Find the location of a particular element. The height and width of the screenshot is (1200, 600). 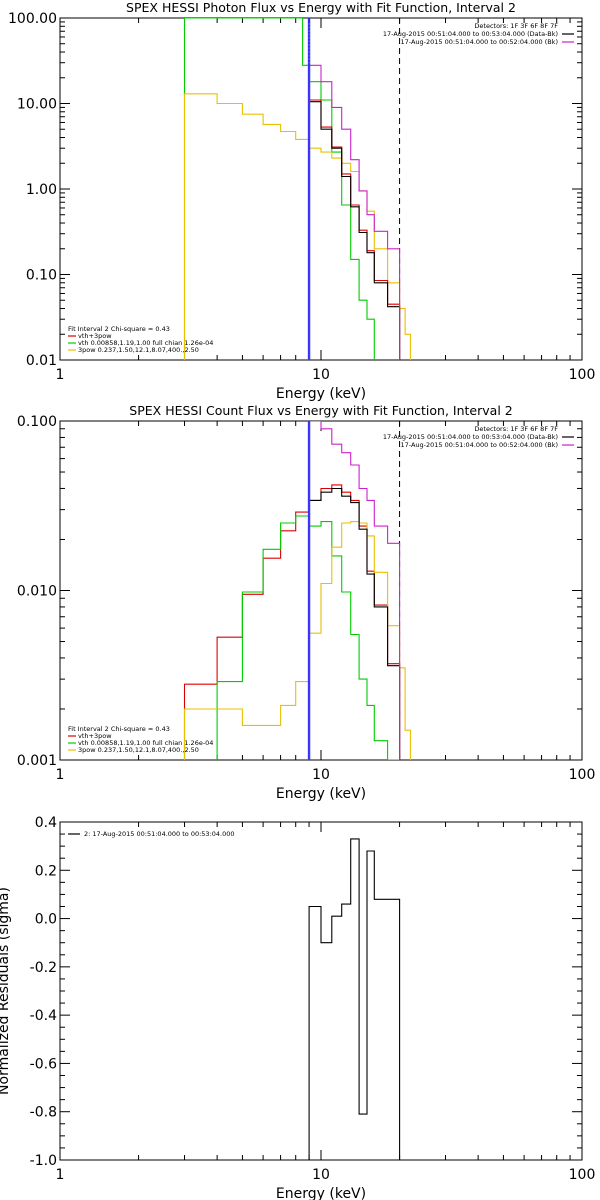

y-tick-label: 0.010 is located at coordinates (37, 592).